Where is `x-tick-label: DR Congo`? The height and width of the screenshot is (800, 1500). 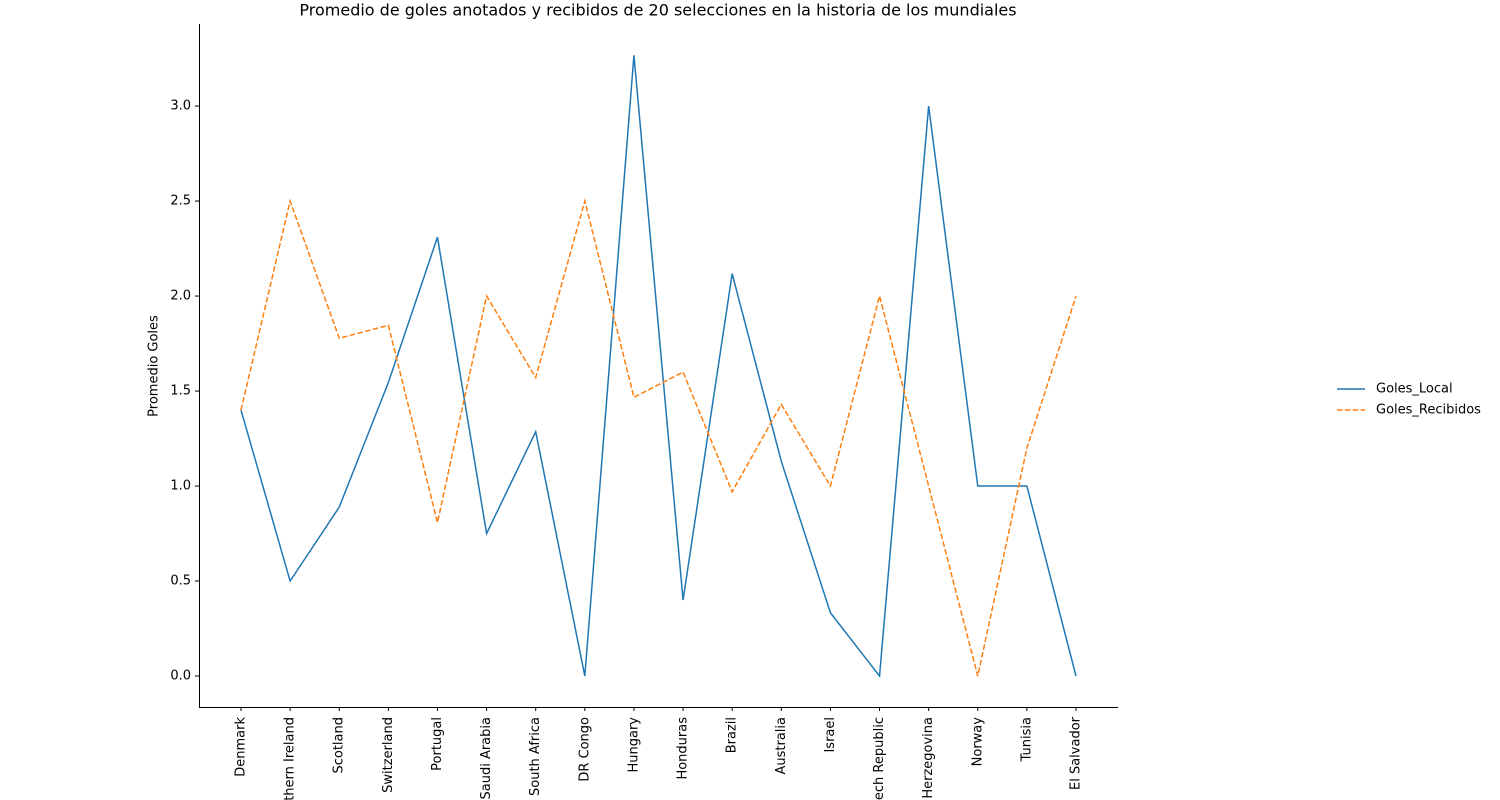 x-tick-label: DR Congo is located at coordinates (584, 749).